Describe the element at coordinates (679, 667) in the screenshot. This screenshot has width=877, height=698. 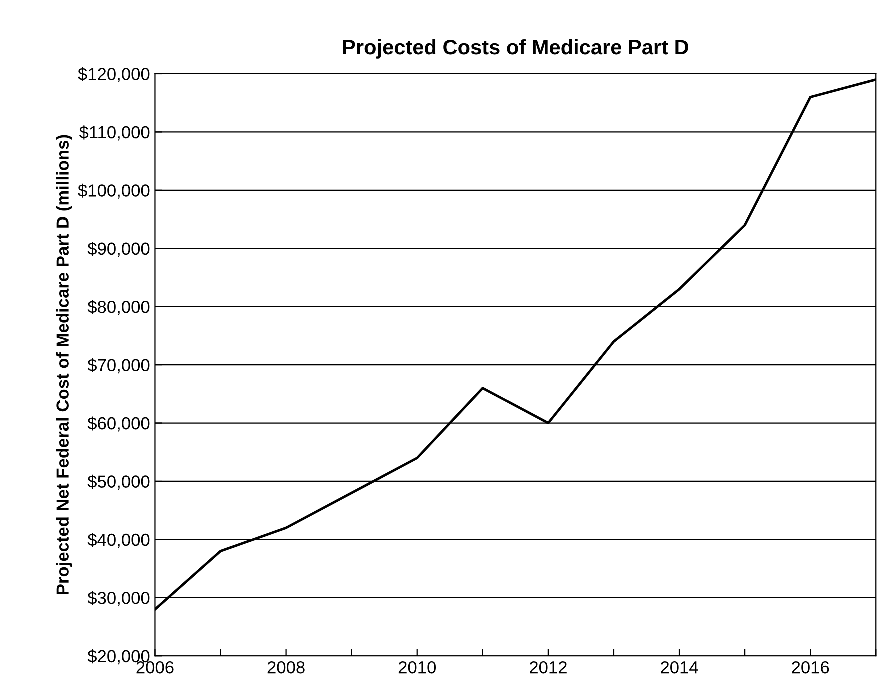
I see `x-tick-label: 2014` at that location.